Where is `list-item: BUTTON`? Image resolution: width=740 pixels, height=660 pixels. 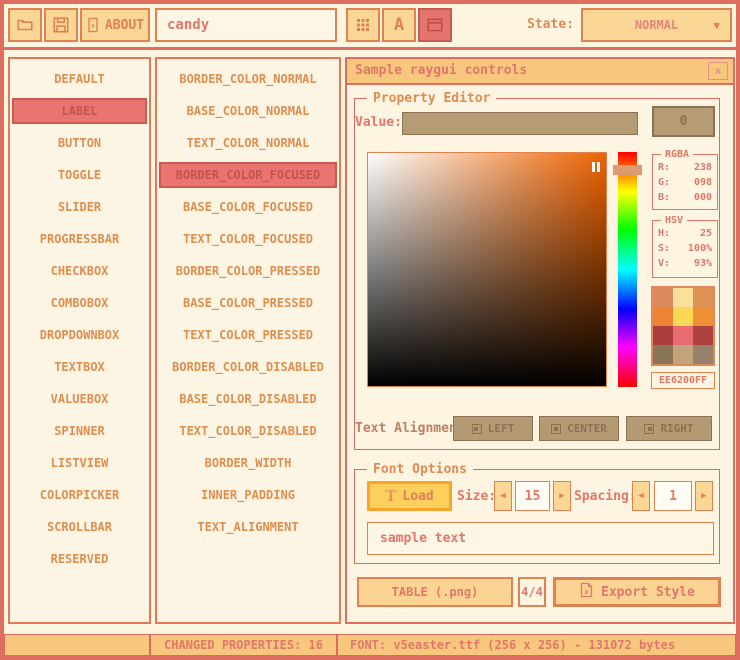 list-item: BUTTON is located at coordinates (79, 143).